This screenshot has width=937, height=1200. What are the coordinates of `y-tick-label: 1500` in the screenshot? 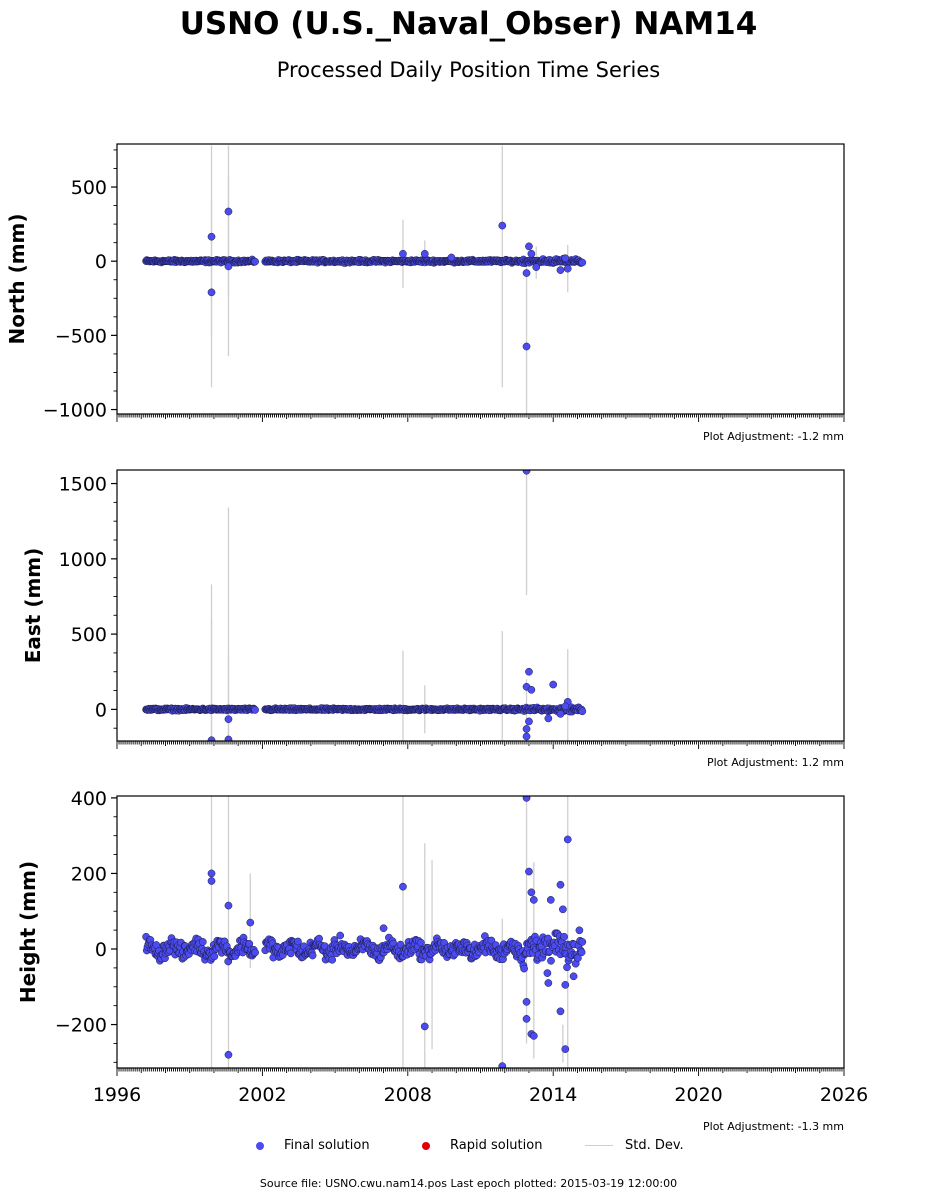 It's located at (83, 485).